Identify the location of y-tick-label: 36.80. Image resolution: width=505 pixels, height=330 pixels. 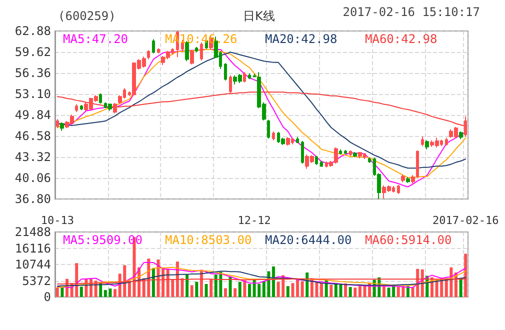
(32, 199).